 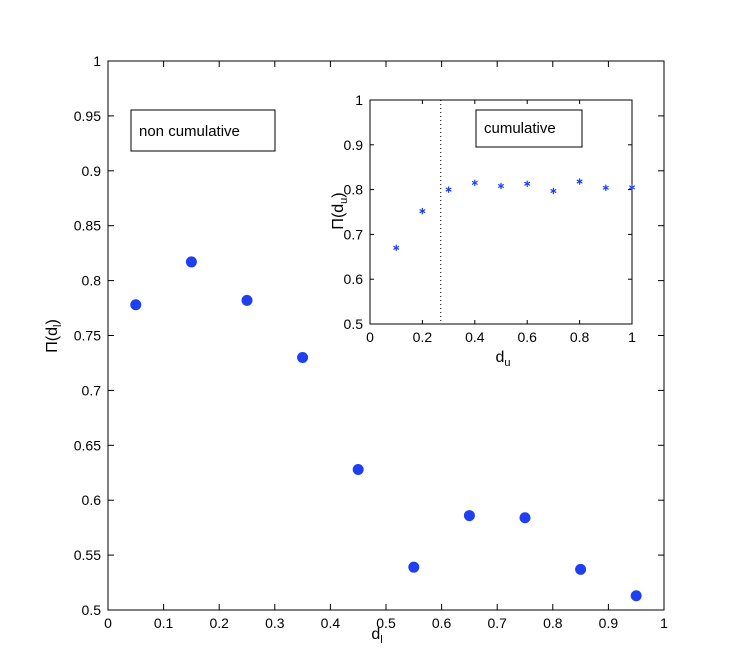 I want to click on inset-annotation-text: cumulative, so click(x=520, y=128).